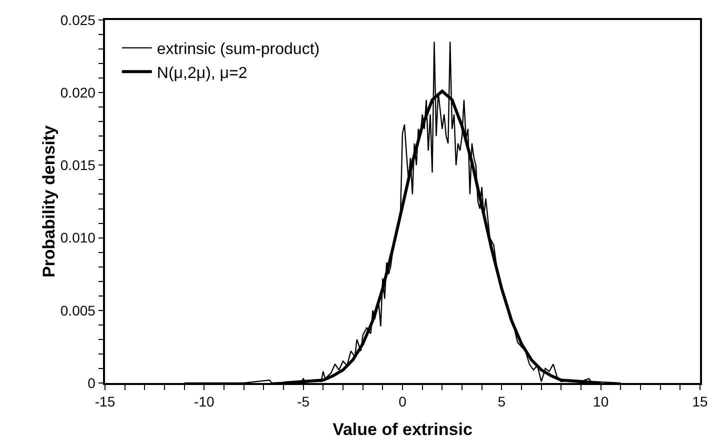 This screenshot has width=722, height=439. I want to click on x-tick-label: -10, so click(204, 402).